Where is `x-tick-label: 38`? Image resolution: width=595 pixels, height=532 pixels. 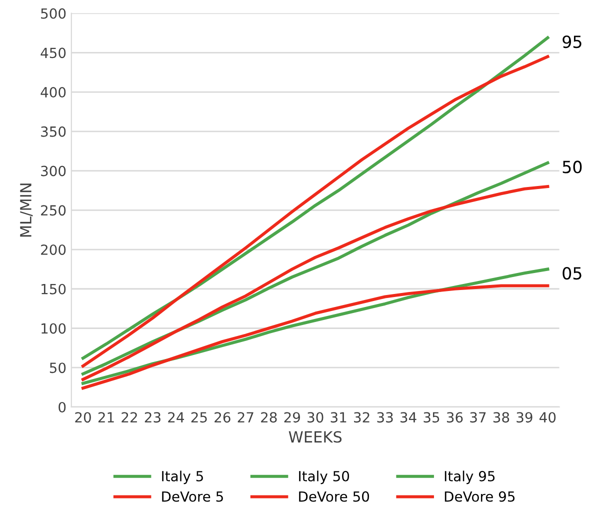
x-tick-label: 38 is located at coordinates (501, 417).